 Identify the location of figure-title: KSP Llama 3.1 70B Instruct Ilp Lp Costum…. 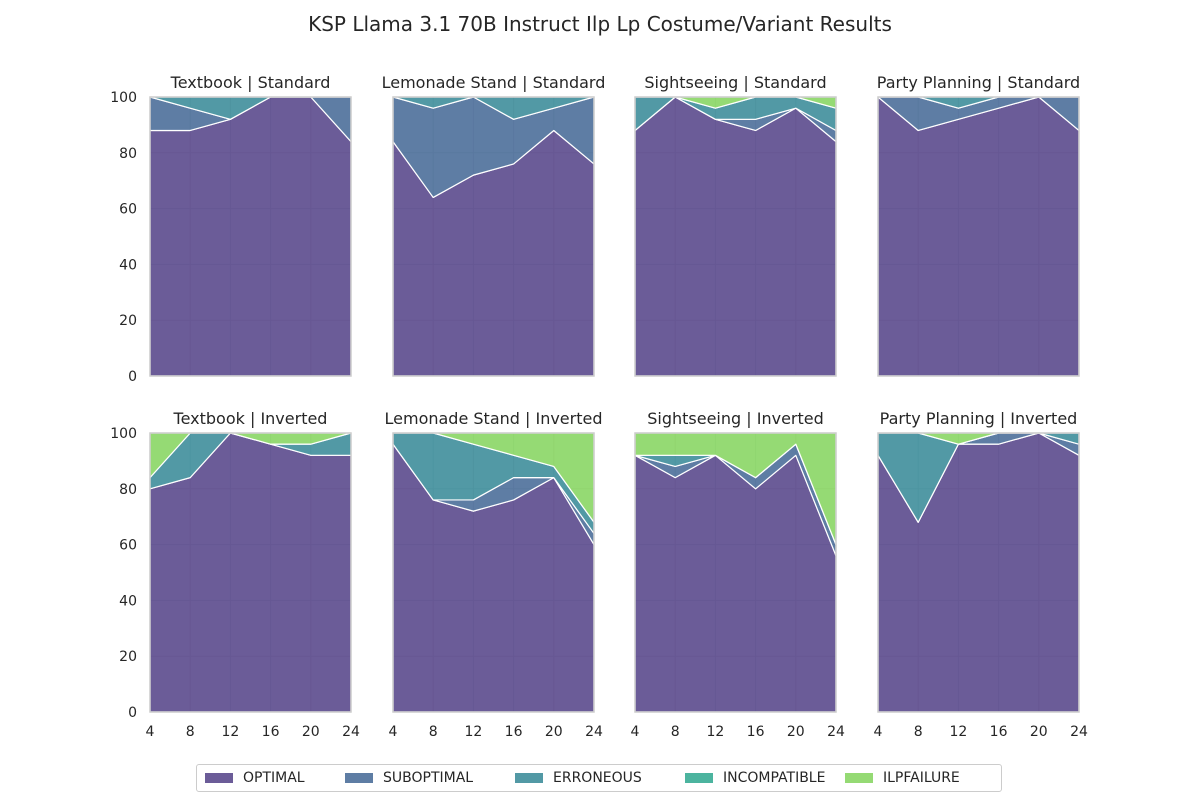
(600, 24).